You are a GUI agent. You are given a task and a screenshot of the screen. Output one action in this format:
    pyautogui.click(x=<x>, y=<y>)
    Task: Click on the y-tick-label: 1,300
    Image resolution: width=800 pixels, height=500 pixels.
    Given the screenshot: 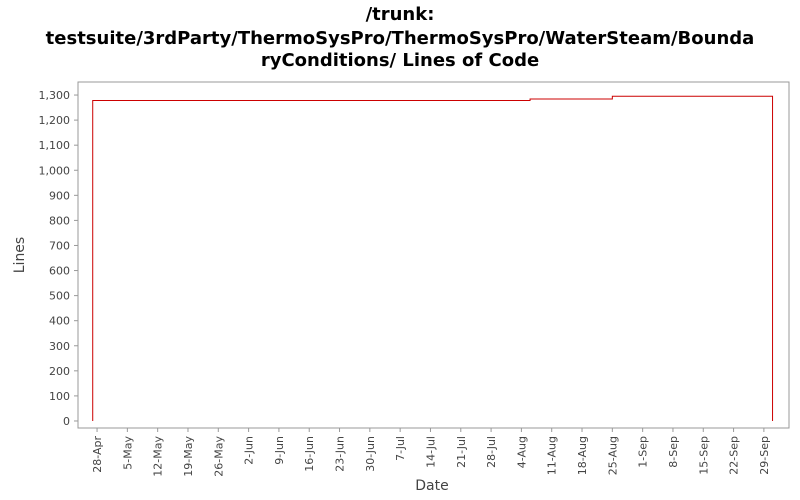 What is the action you would take?
    pyautogui.click(x=55, y=95)
    